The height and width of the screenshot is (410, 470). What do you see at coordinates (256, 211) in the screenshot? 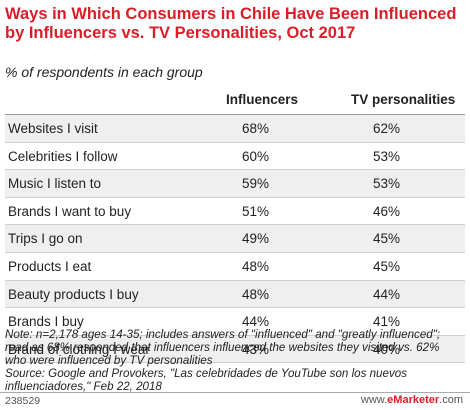
I see `influencers-value: 51%` at bounding box center [256, 211].